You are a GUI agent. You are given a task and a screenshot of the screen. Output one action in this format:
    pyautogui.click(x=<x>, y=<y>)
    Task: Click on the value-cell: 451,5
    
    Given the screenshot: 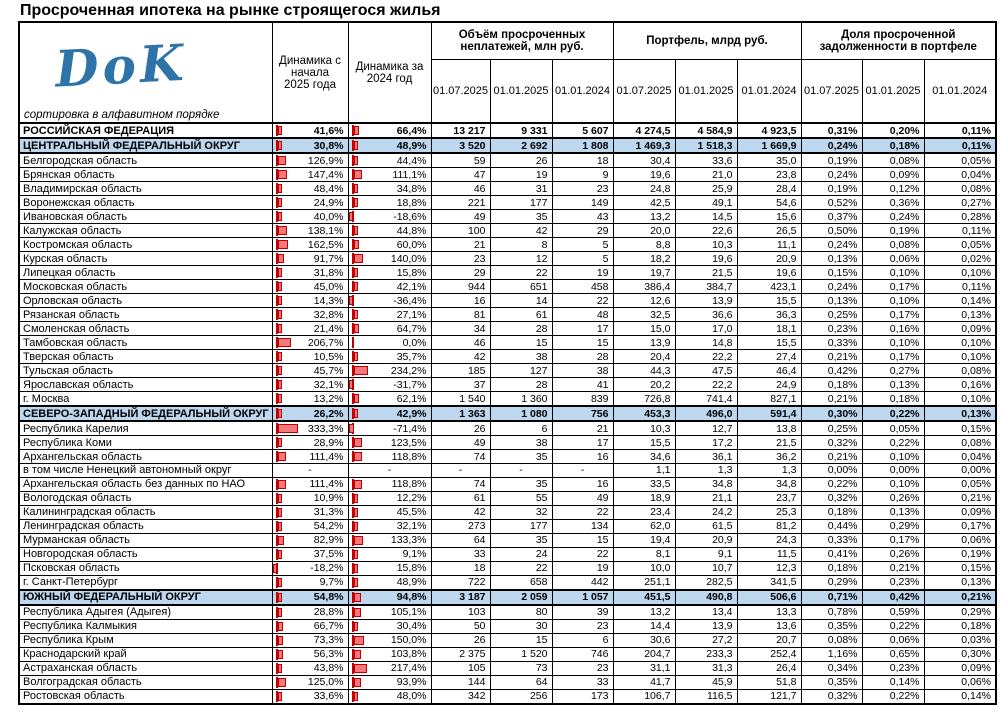 What is the action you would take?
    pyautogui.click(x=644, y=597)
    